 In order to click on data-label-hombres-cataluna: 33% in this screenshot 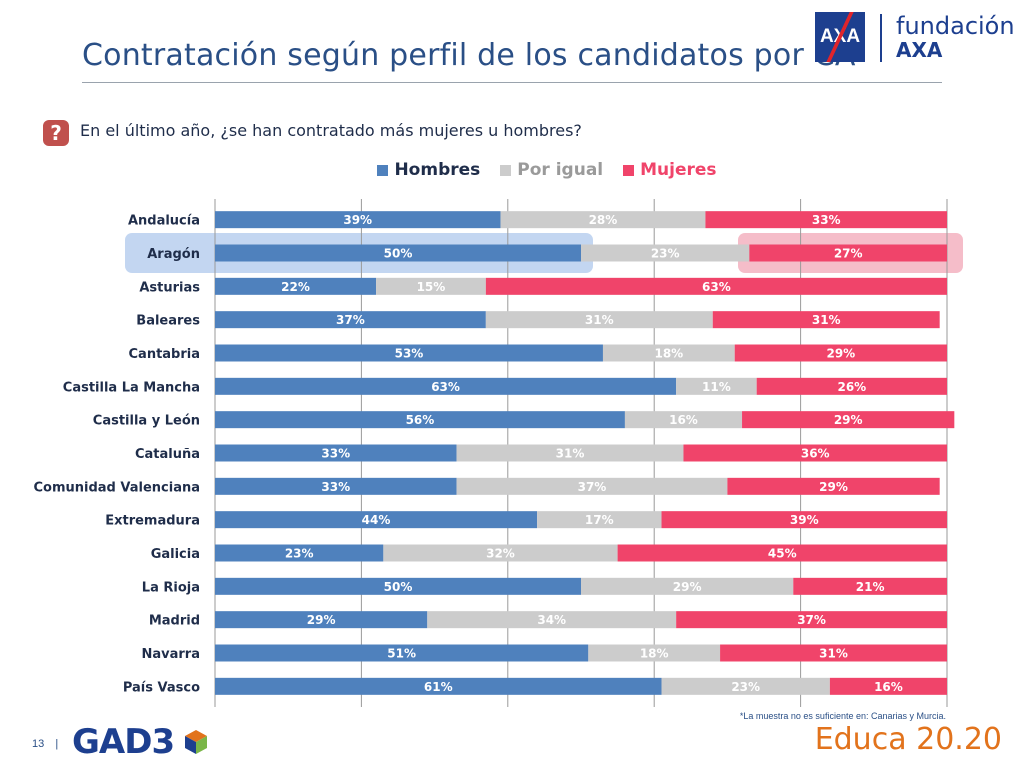, I will do `click(335, 454)`.